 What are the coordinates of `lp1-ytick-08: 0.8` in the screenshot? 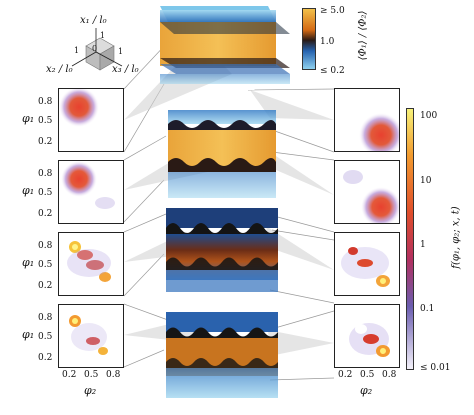 It's located at (45, 102).